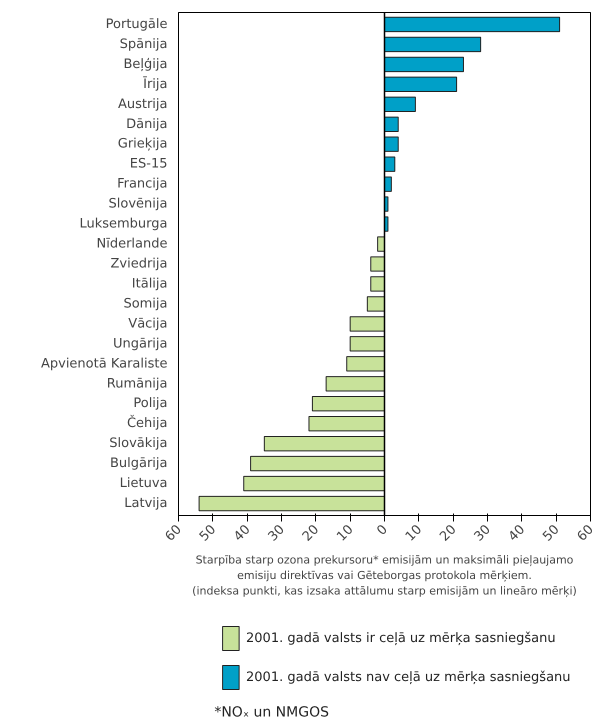 The image size is (598, 722). Describe the element at coordinates (149, 164) in the screenshot. I see `y-tick-label: ES-15` at that location.